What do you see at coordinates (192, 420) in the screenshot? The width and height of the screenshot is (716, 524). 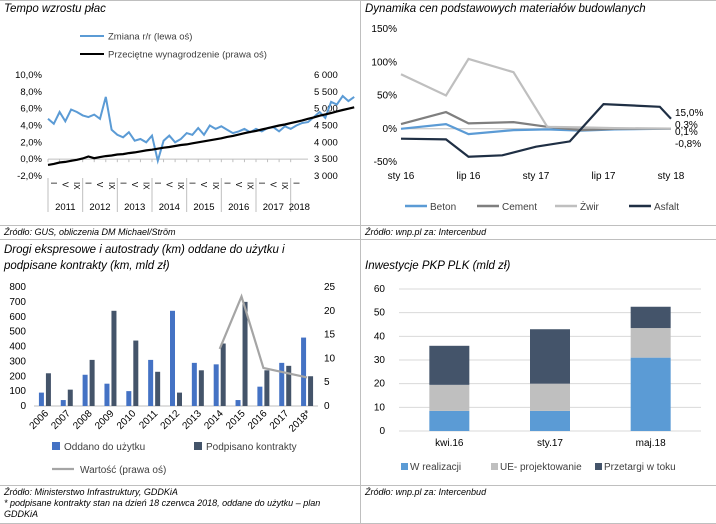 I see `x-tick-label: 2013` at bounding box center [192, 420].